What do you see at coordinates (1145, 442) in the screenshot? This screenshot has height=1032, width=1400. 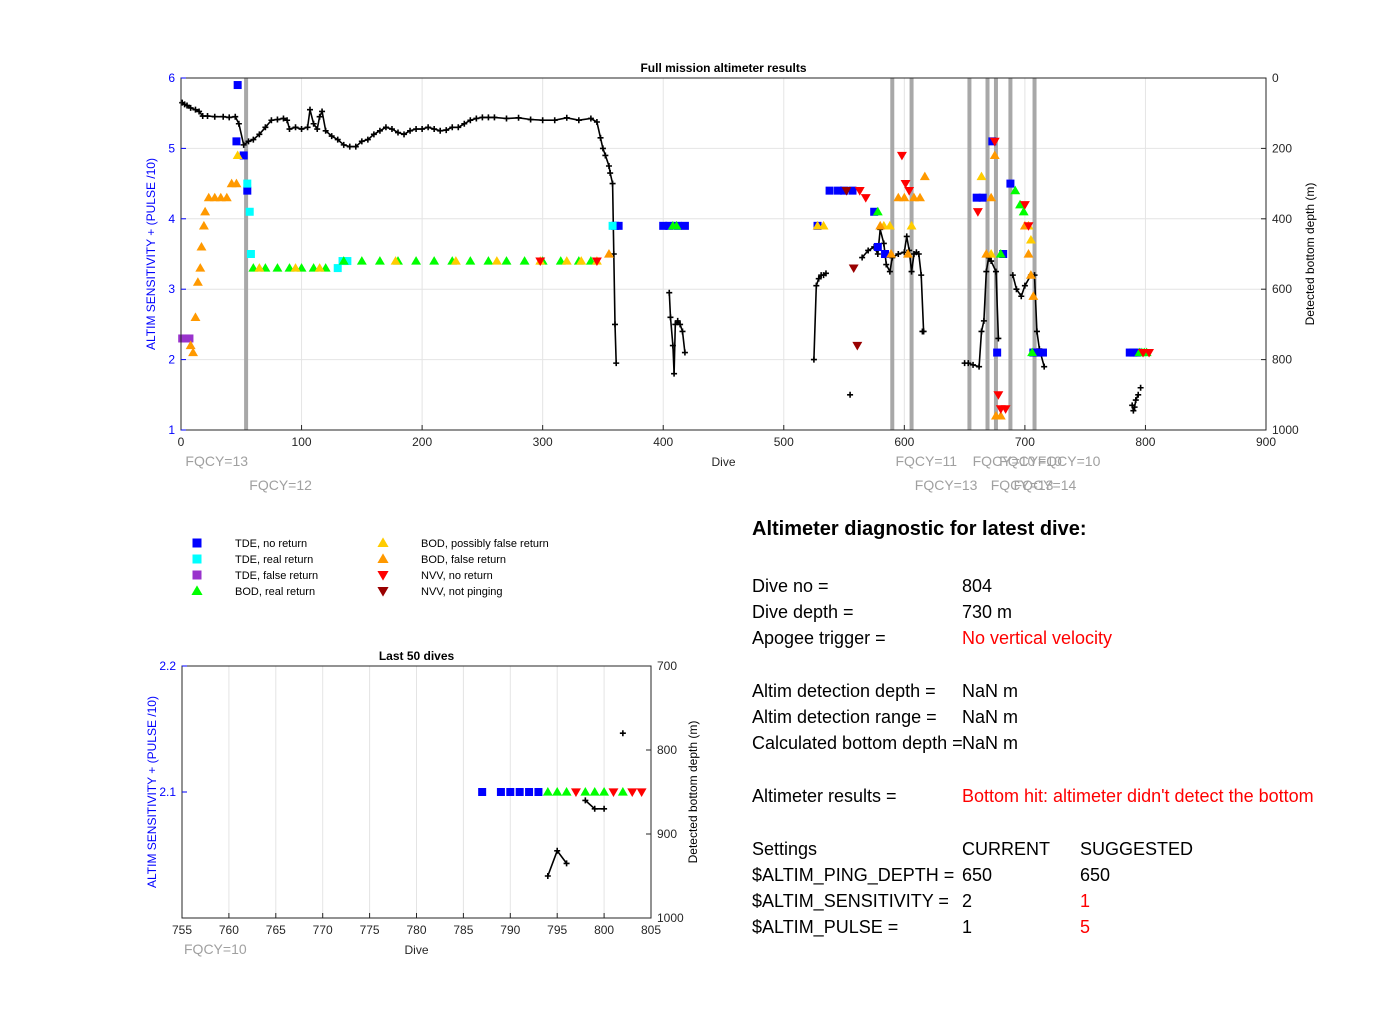 I see `x-tick-label: 800` at bounding box center [1145, 442].